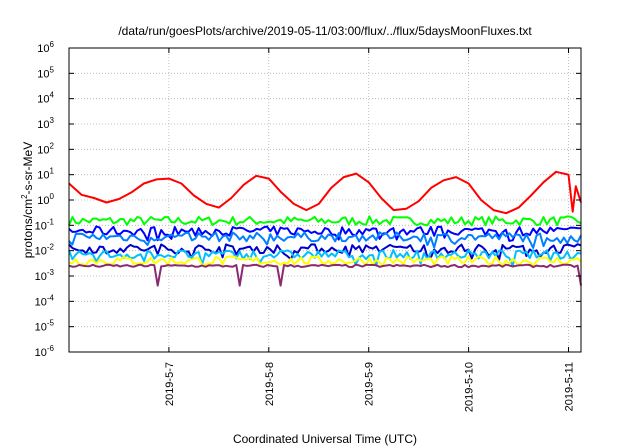 The image size is (640, 448). What do you see at coordinates (51, 297) in the screenshot?
I see `y-tick-exponent: -4` at bounding box center [51, 297].